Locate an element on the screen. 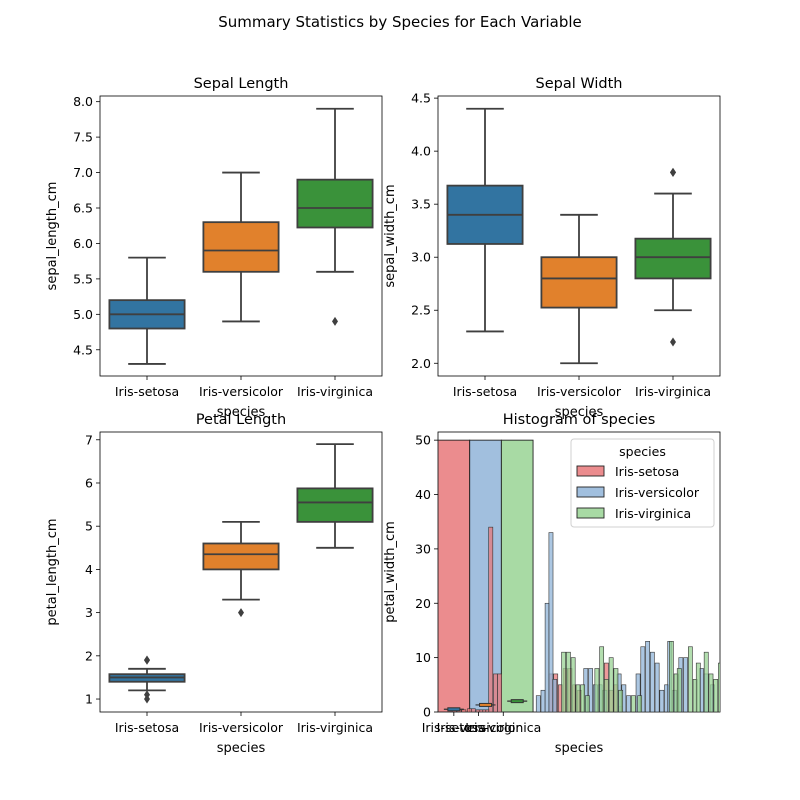  axes-title: Histogram of species is located at coordinates (579, 420).